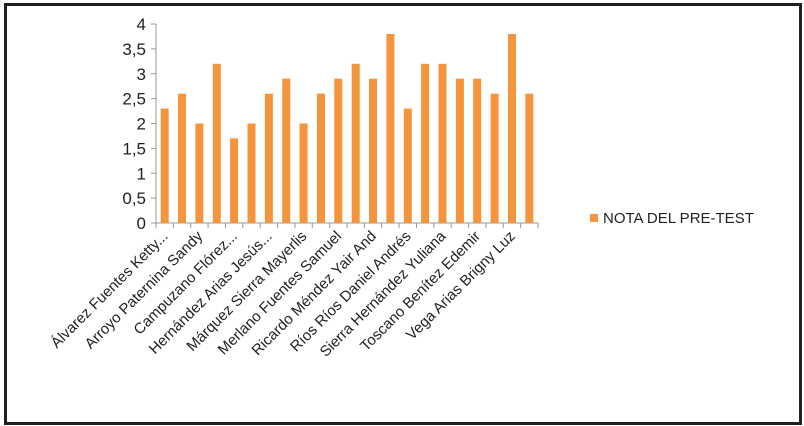 The width and height of the screenshot is (804, 426). I want to click on y-tick-label: 1, so click(141, 173).